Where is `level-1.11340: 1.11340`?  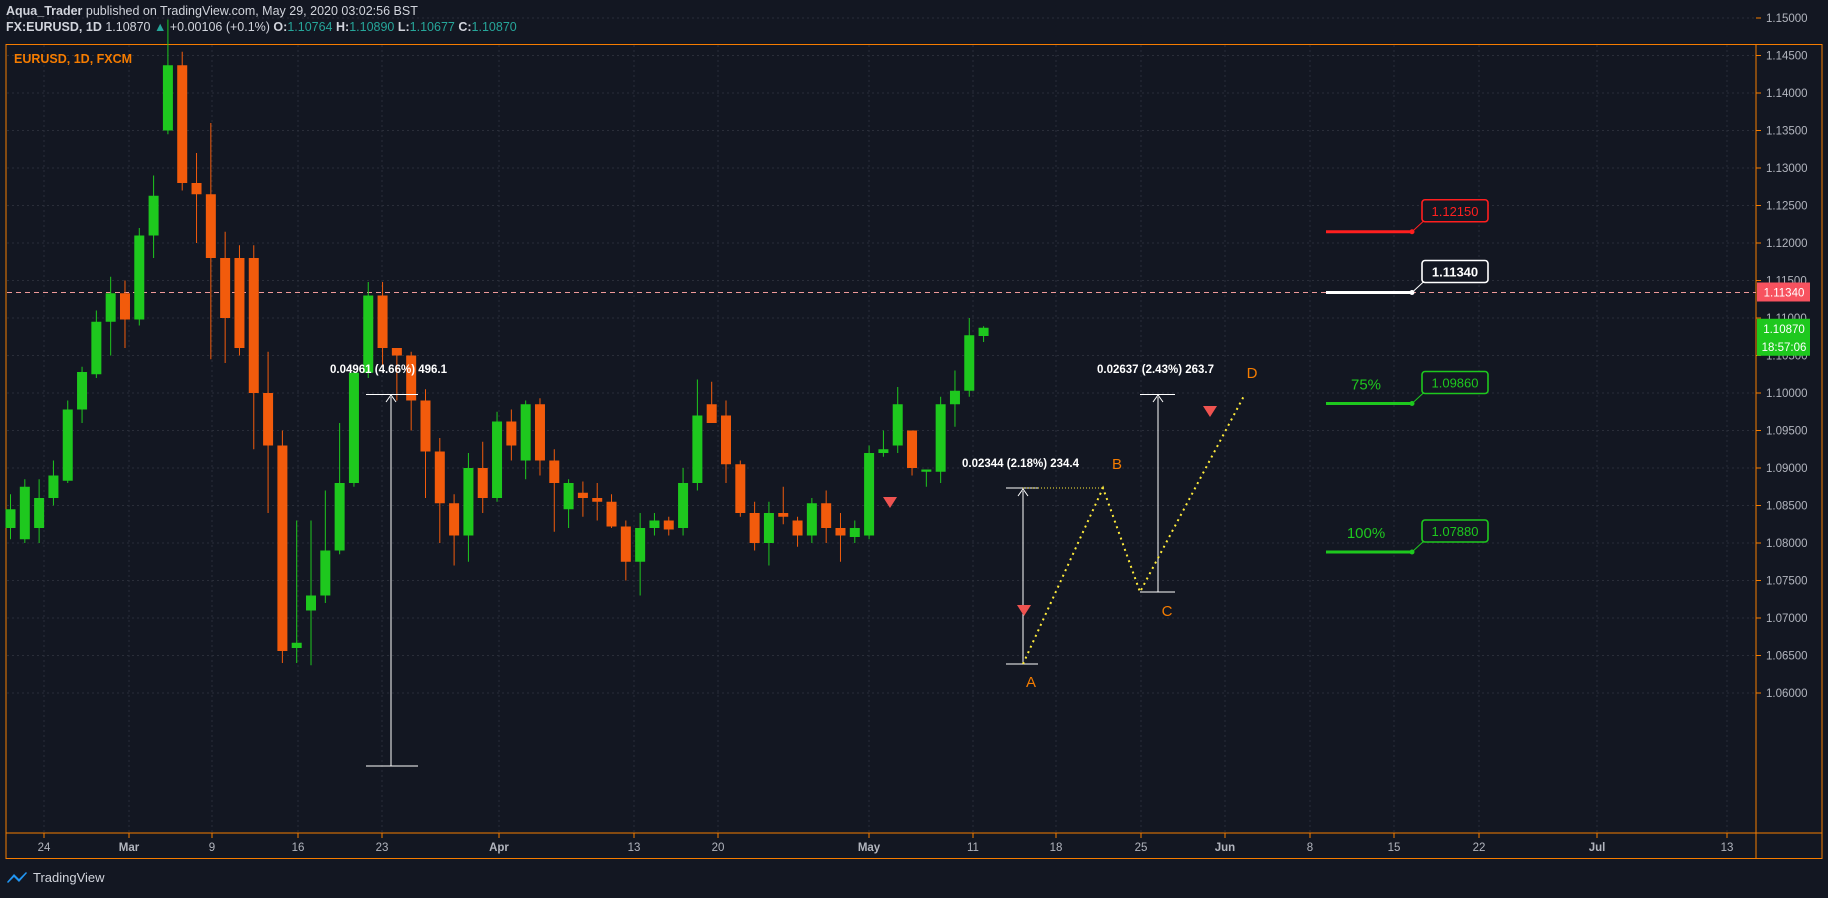
level-1.11340: 1.11340 is located at coordinates (1407, 277).